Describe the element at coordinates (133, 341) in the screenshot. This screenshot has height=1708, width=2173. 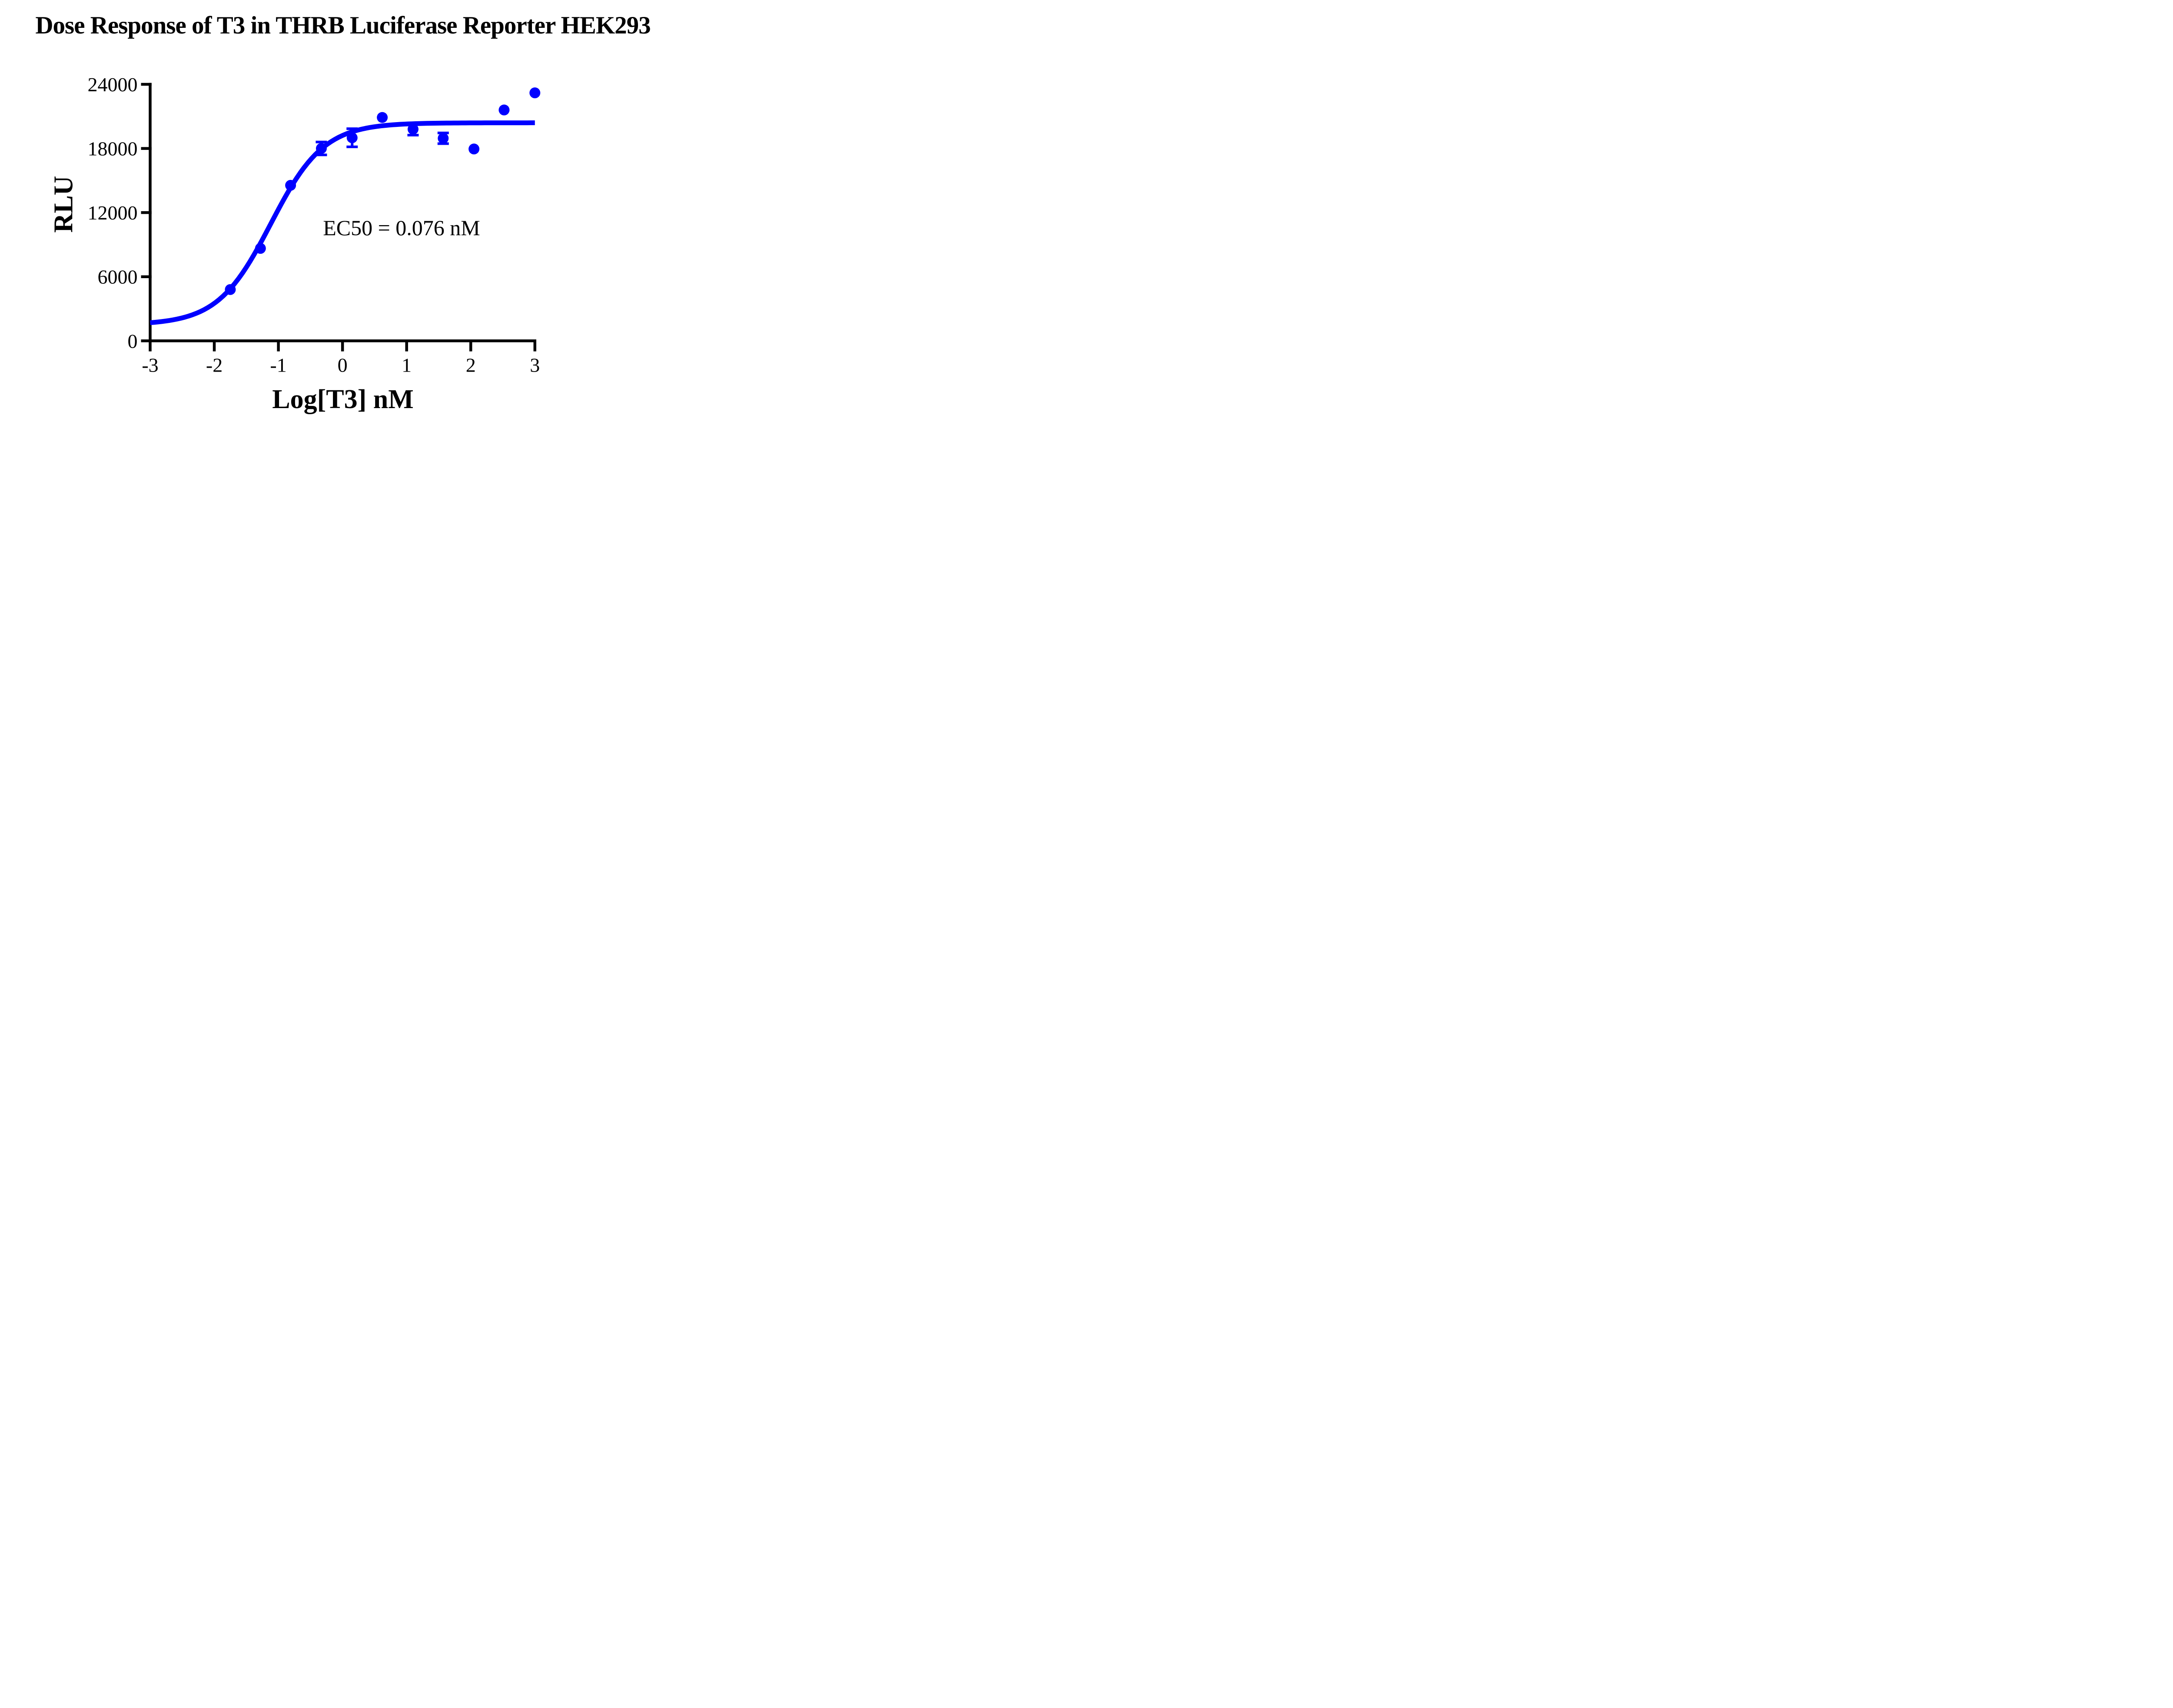
I see `y-tick-label: 0` at that location.